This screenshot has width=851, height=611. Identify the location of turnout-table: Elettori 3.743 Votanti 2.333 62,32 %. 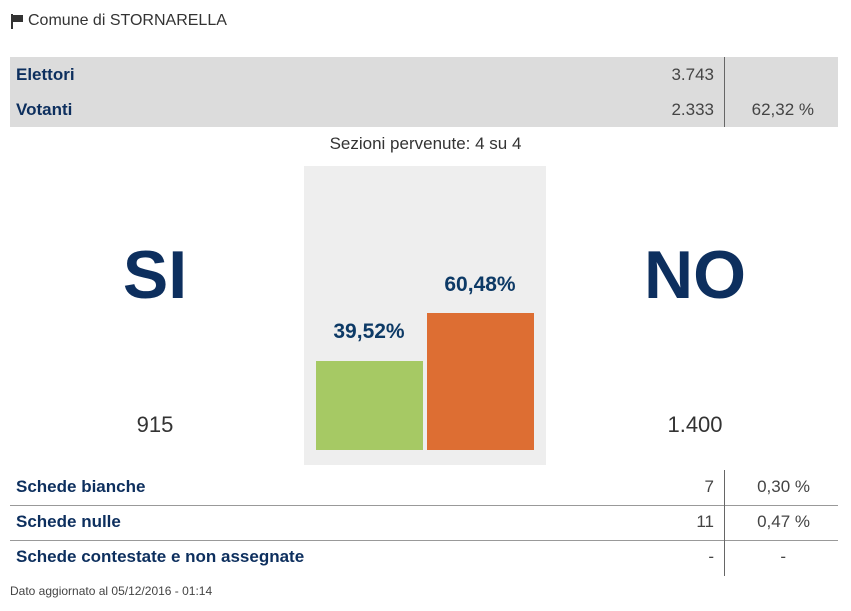
(424, 92).